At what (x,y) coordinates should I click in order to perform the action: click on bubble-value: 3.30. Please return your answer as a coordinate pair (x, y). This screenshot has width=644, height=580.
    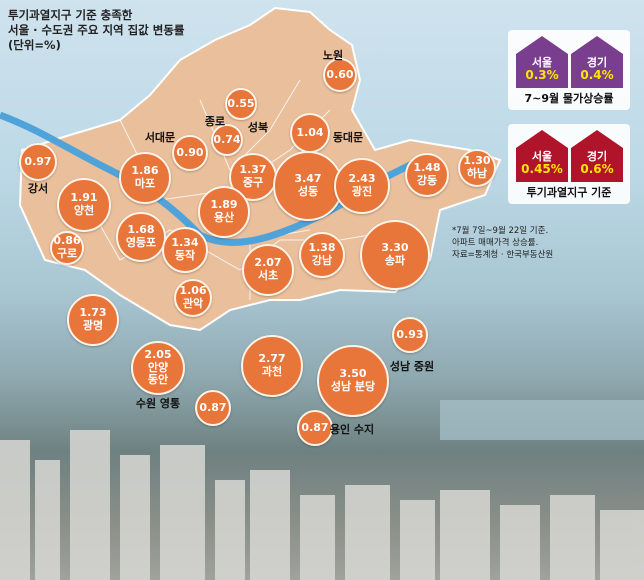
    Looking at the image, I should click on (395, 248).